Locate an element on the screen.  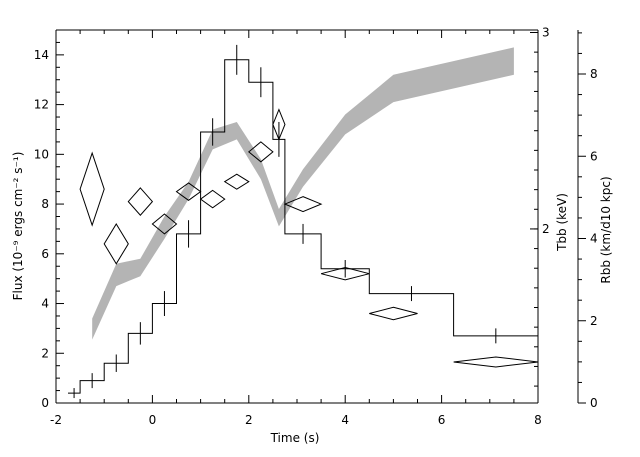
left-y-axis-label: Flux (10⁻⁹ ergs cm⁻² s⁻¹) is located at coordinates (18, 226).